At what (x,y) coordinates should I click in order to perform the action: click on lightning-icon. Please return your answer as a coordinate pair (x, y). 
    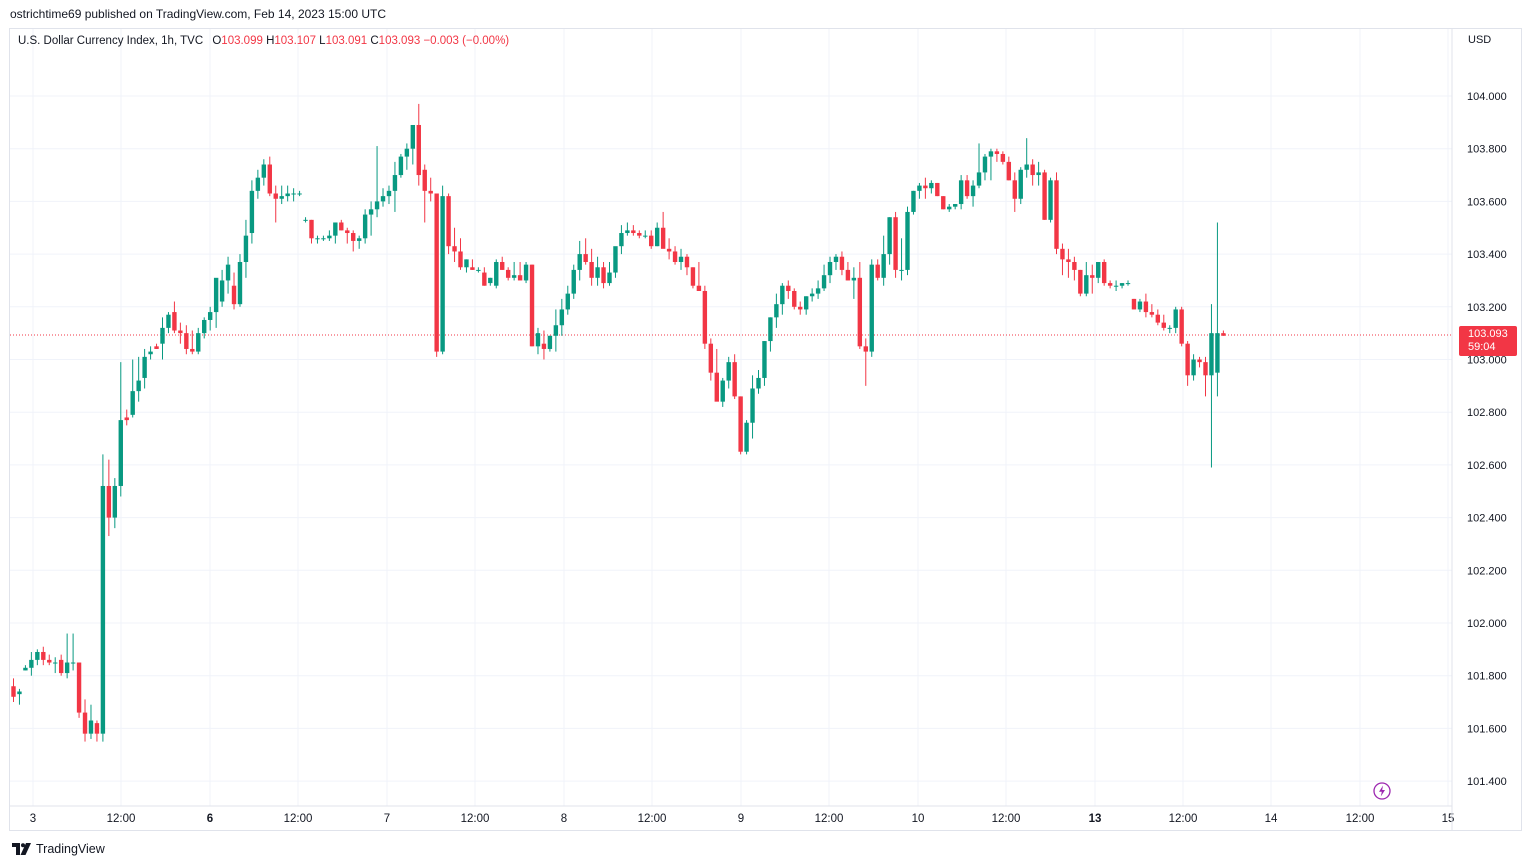
    Looking at the image, I should click on (1382, 791).